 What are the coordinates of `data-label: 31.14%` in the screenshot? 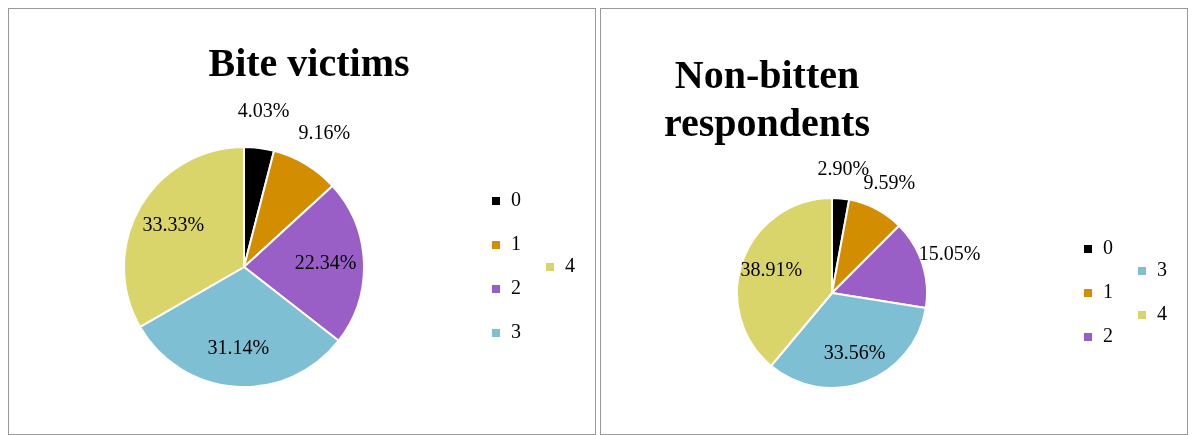 It's located at (238, 346).